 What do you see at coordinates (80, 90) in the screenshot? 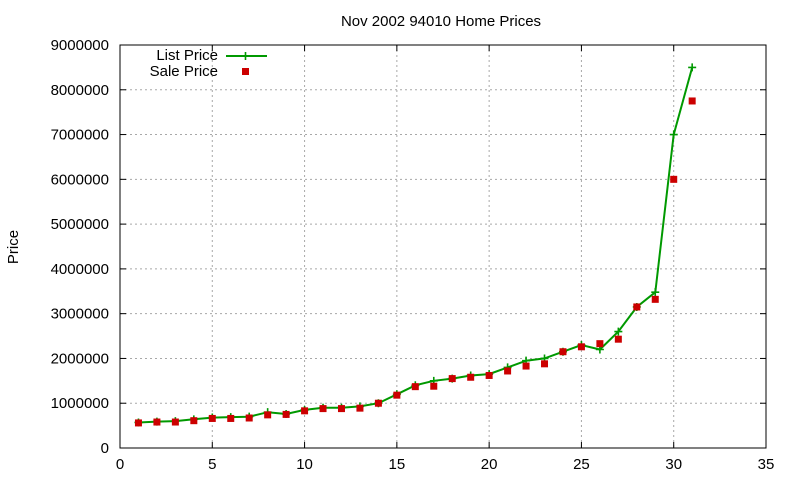
I see `y-tick-label: 8000000` at bounding box center [80, 90].